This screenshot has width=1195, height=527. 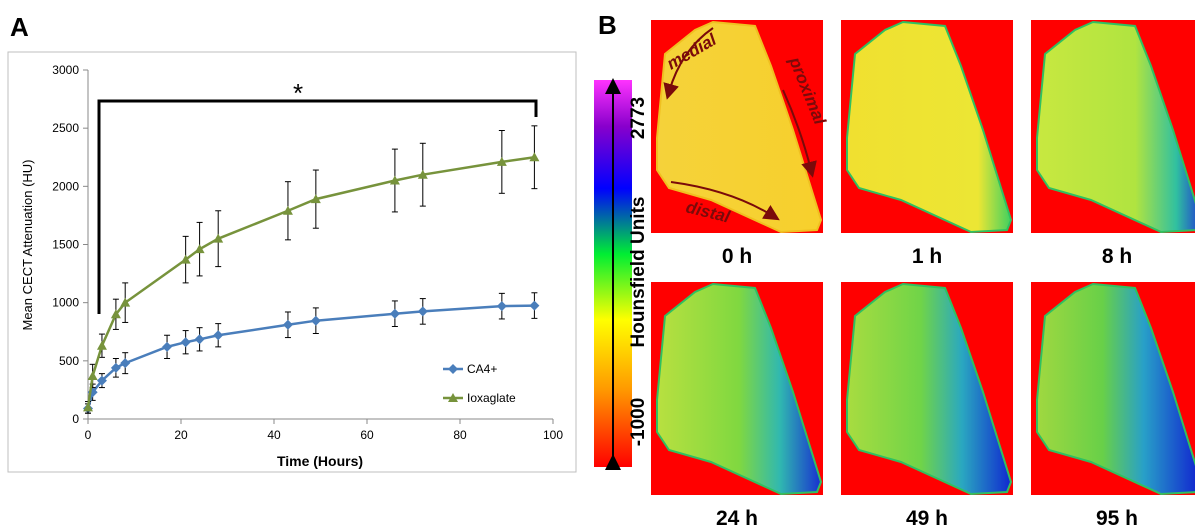 I want to click on y-tick-label: 0, so click(x=75, y=419).